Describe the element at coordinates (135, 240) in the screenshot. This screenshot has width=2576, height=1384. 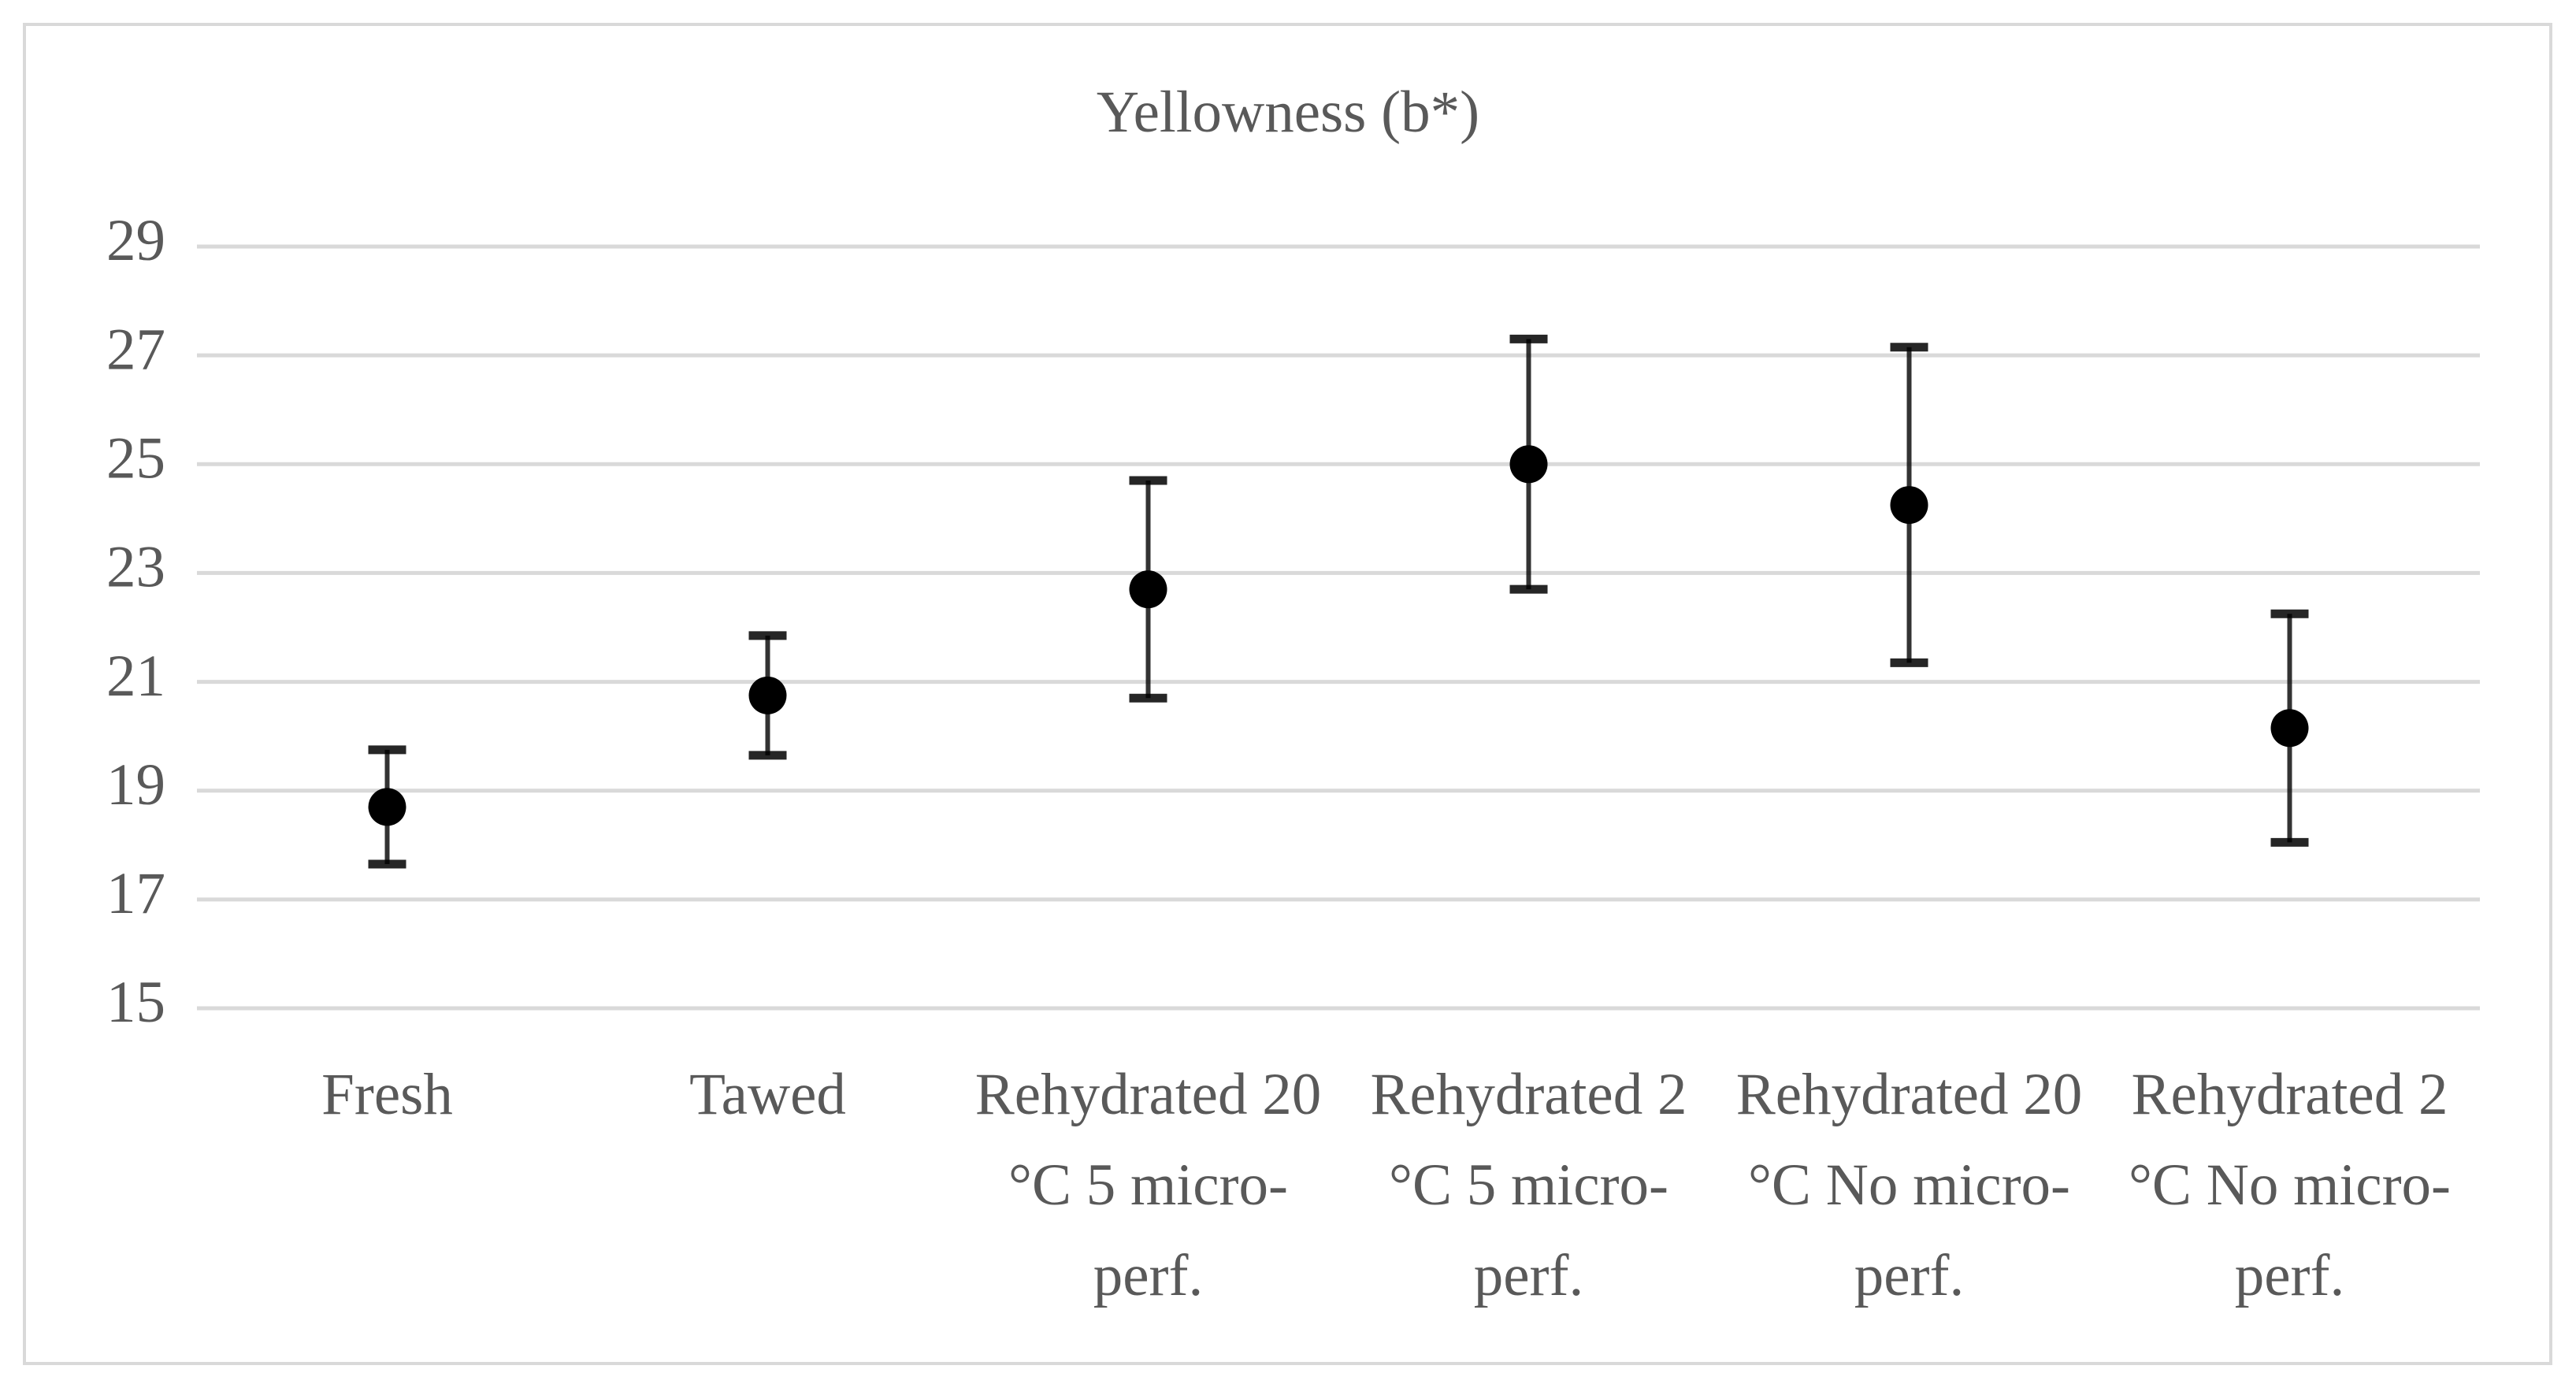
I see `y-tick-label: 29` at that location.